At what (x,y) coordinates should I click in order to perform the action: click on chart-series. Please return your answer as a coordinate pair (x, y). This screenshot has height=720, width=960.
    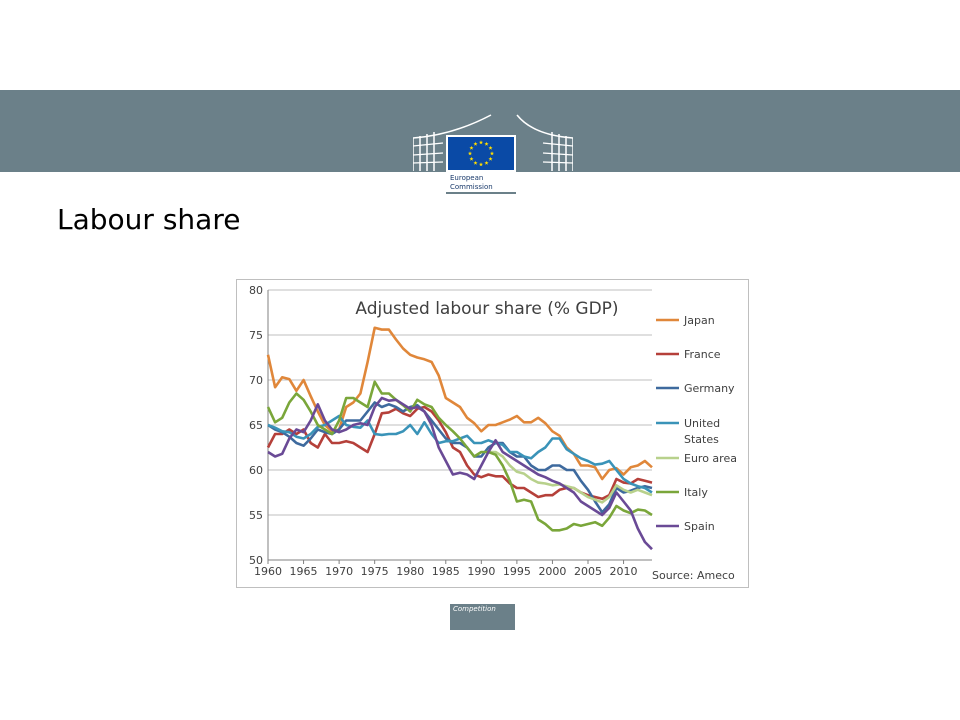
    Looking at the image, I should click on (459, 438).